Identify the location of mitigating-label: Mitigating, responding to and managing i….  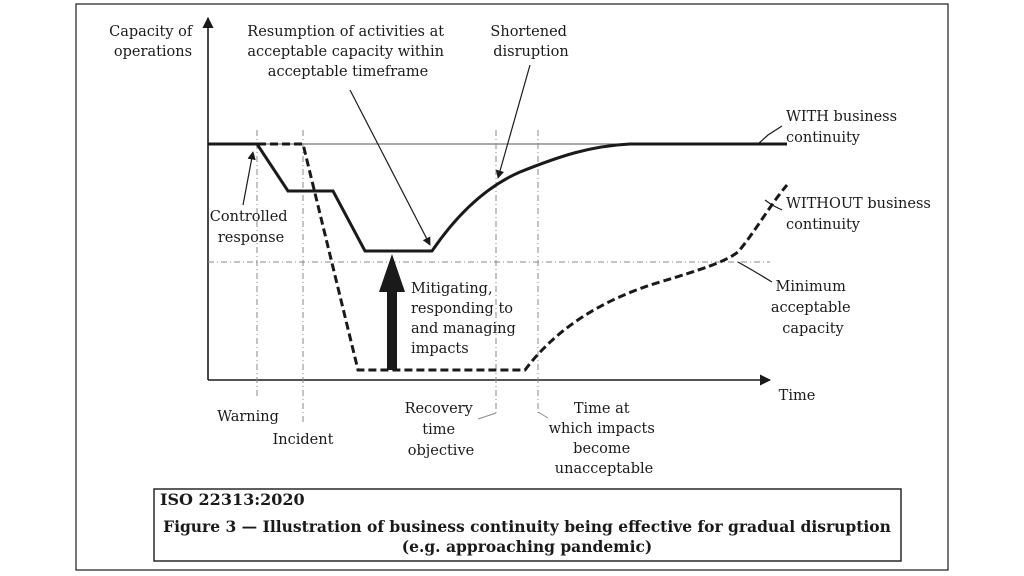
(465, 319).